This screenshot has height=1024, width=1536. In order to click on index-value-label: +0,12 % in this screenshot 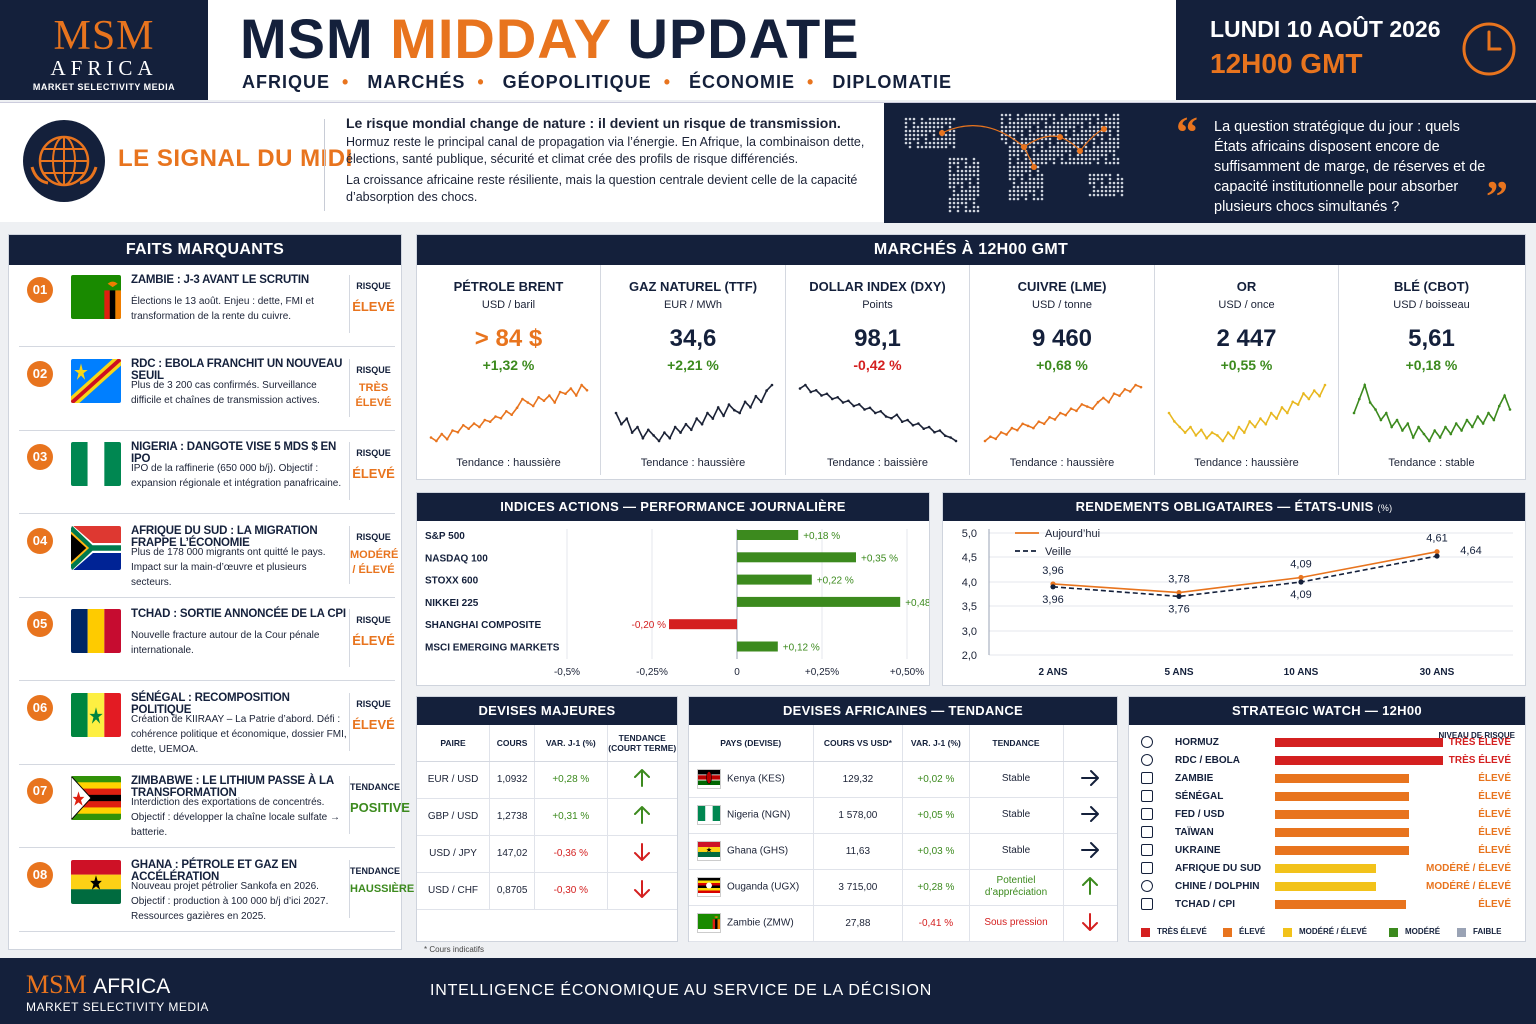, I will do `click(801, 648)`.